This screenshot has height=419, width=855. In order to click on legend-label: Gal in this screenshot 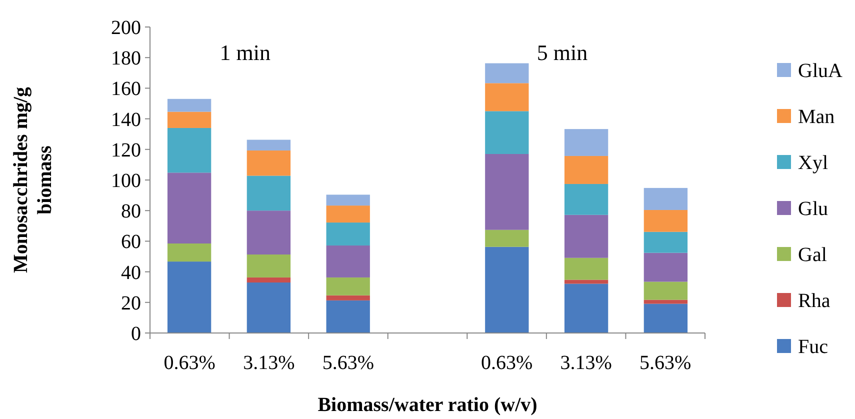, I will do `click(813, 255)`.